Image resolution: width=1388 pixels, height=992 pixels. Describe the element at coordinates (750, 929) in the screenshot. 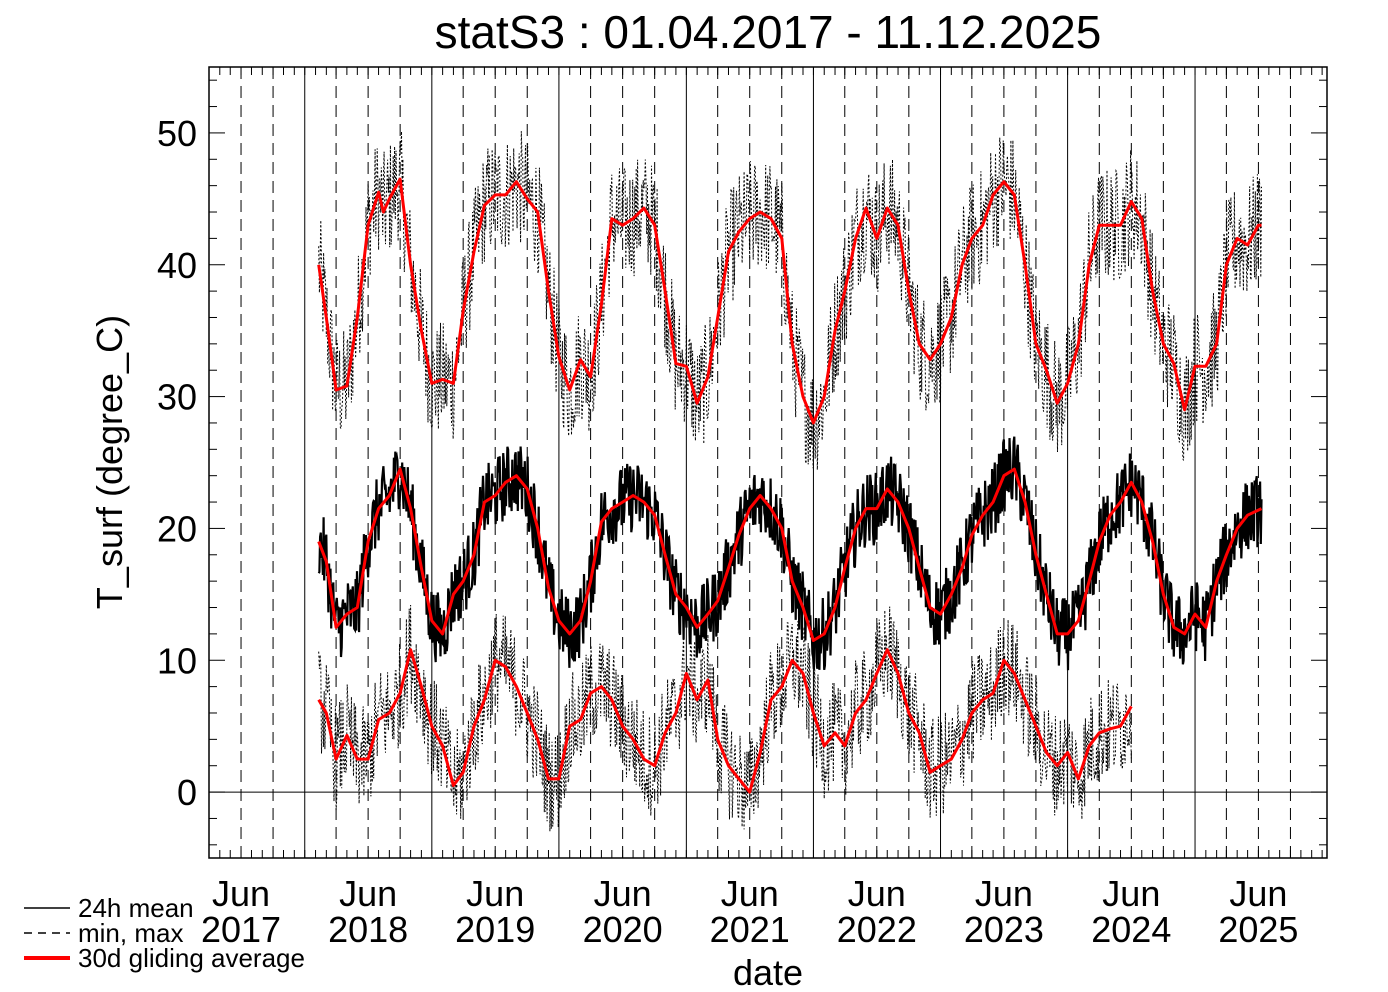

I see `x-tick-label-year: 2021` at that location.